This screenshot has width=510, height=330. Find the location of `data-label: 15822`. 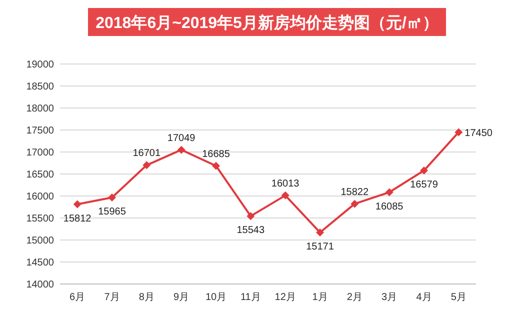

data-label: 15822 is located at coordinates (355, 192).